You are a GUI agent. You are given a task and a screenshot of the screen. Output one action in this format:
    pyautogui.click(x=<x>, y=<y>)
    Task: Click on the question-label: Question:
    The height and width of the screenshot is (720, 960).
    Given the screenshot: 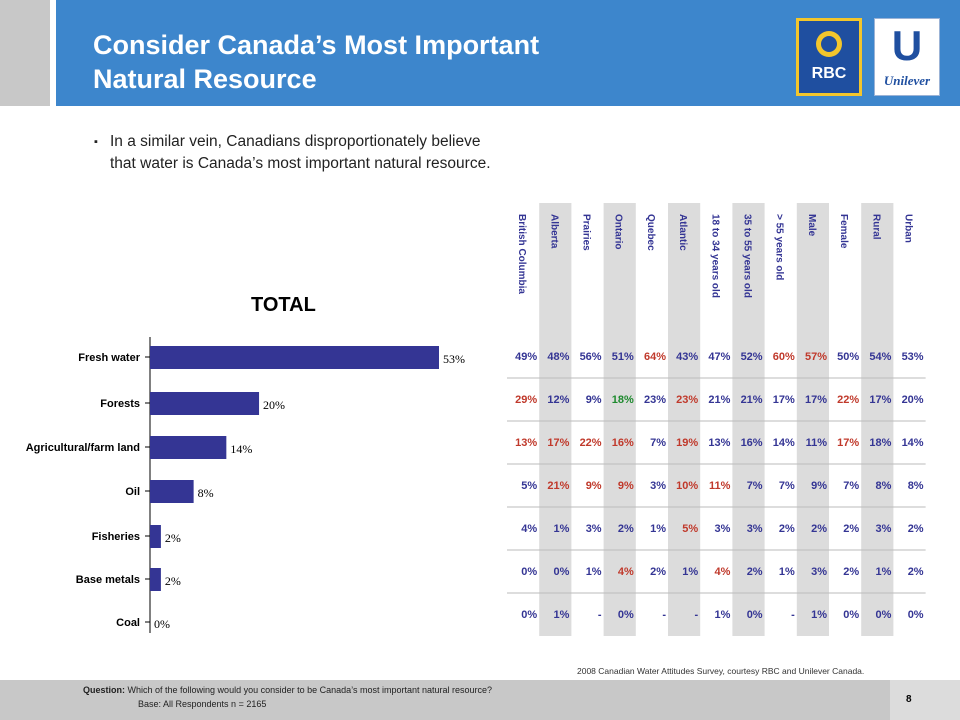 What is the action you would take?
    pyautogui.click(x=104, y=690)
    